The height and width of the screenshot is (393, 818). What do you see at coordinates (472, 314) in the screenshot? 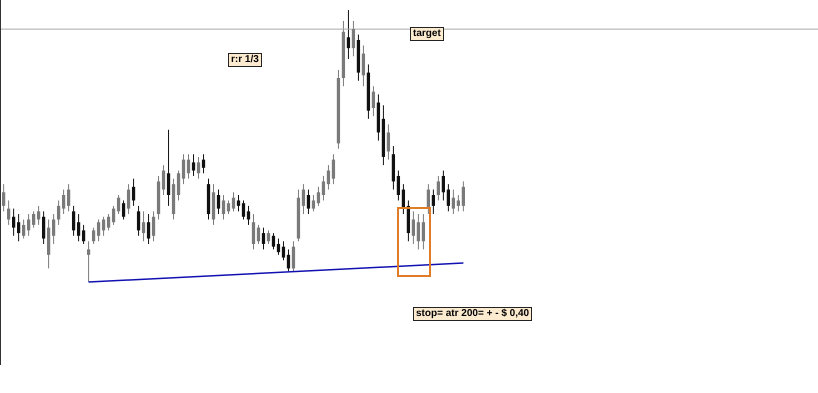
I see `text: stop= atr 200= + - $ 0,40` at bounding box center [472, 314].